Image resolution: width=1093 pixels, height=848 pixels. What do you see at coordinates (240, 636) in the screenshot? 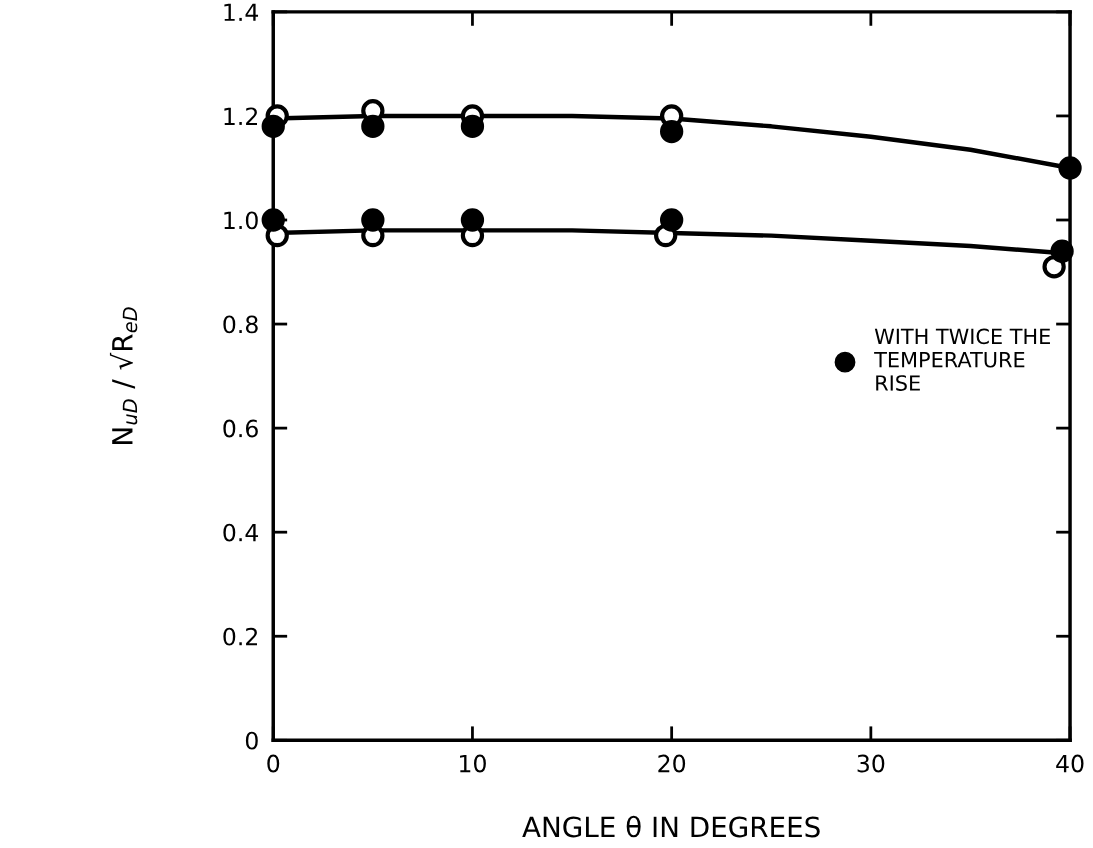
I see `y-tick-label: 0.2` at bounding box center [240, 636].